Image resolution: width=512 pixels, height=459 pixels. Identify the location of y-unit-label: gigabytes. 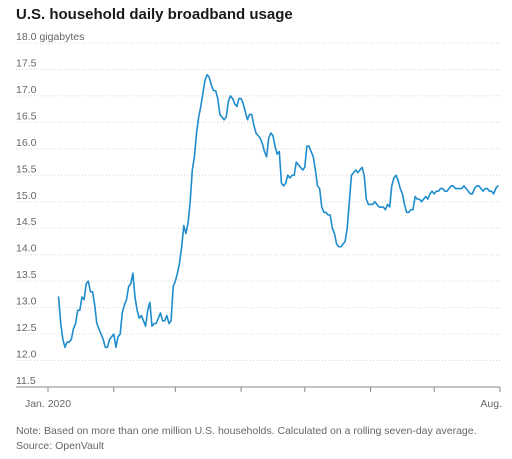
(61, 37).